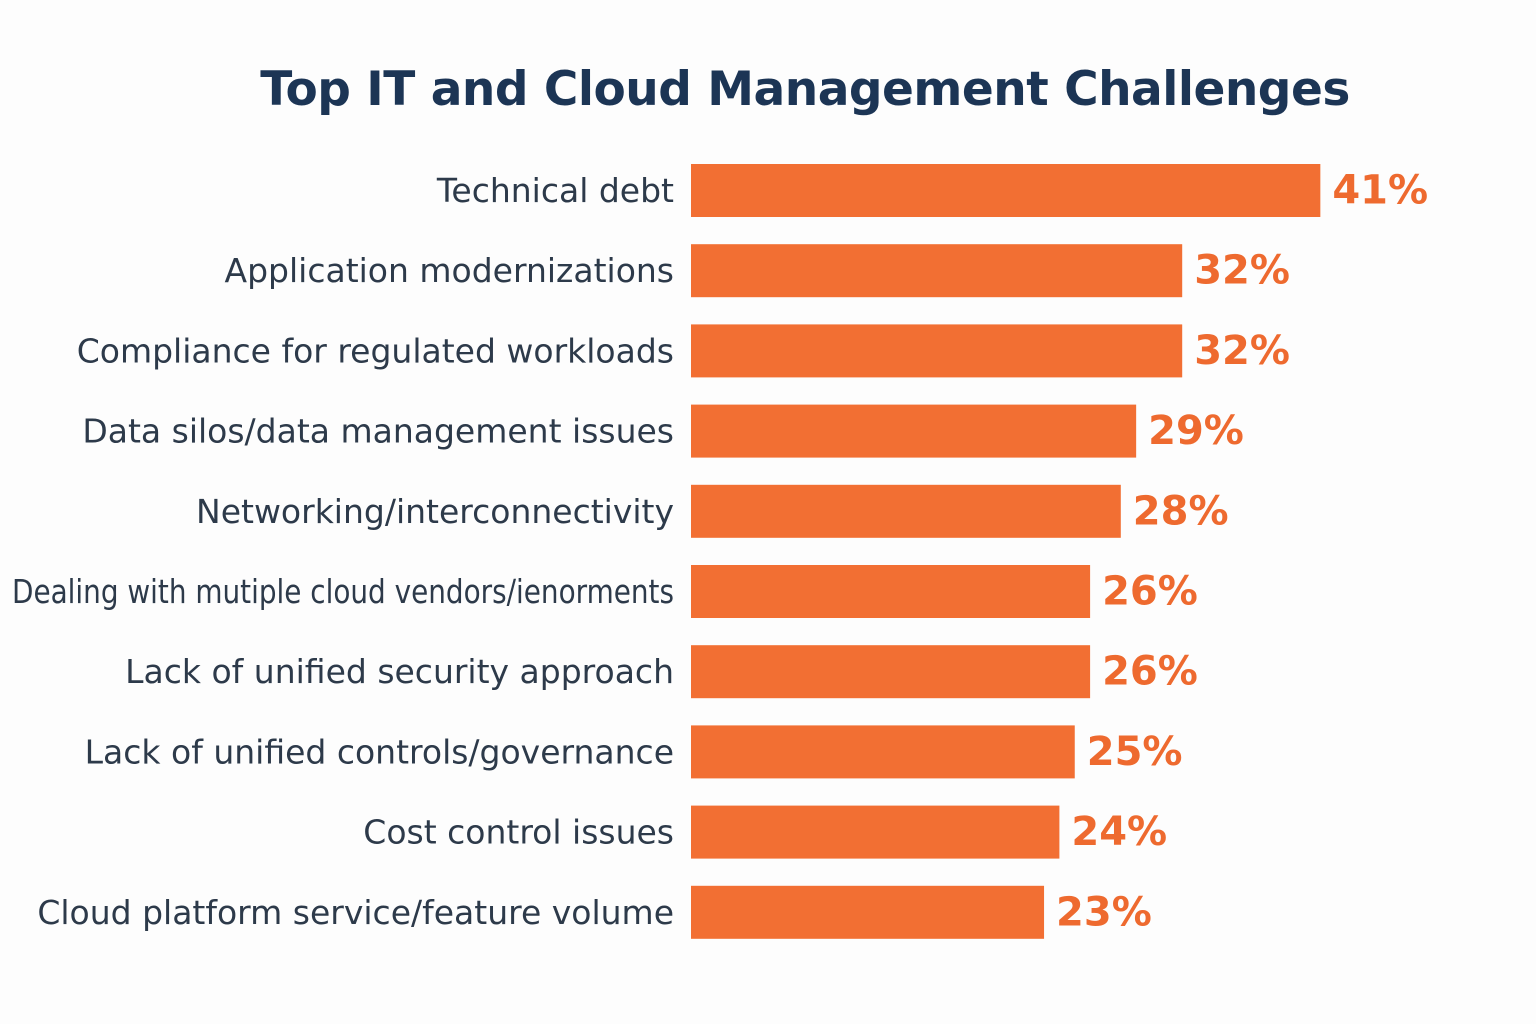 The image size is (1536, 1024). What do you see at coordinates (379, 751) in the screenshot?
I see `category-label: Lack of unified controls/governance` at bounding box center [379, 751].